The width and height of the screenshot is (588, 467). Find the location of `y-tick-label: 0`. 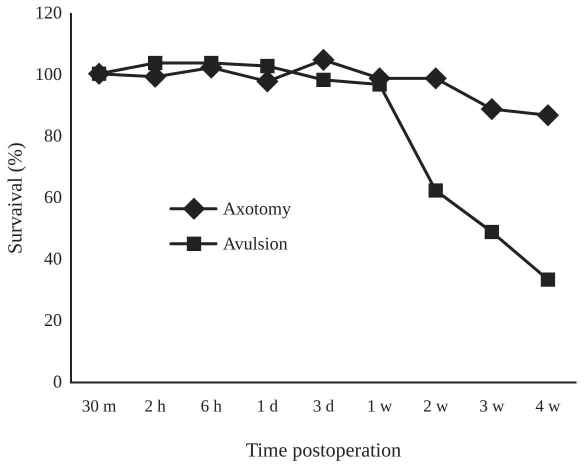

y-tick-label: 0 is located at coordinates (57, 381).